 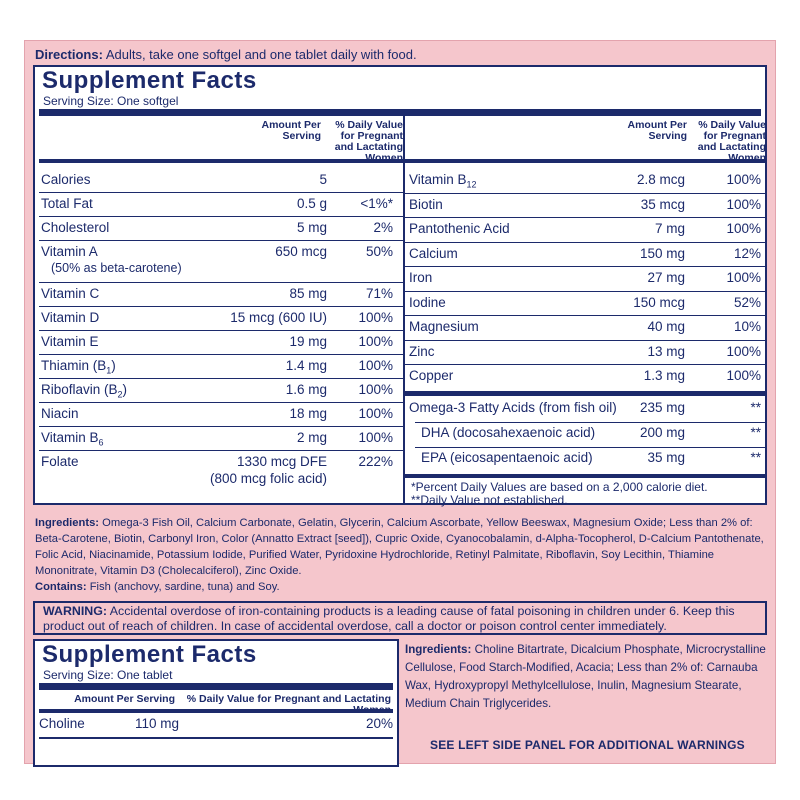 What do you see at coordinates (217, 205) in the screenshot?
I see `nutrient-row: Total Fat 0.5 g <1%*` at bounding box center [217, 205].